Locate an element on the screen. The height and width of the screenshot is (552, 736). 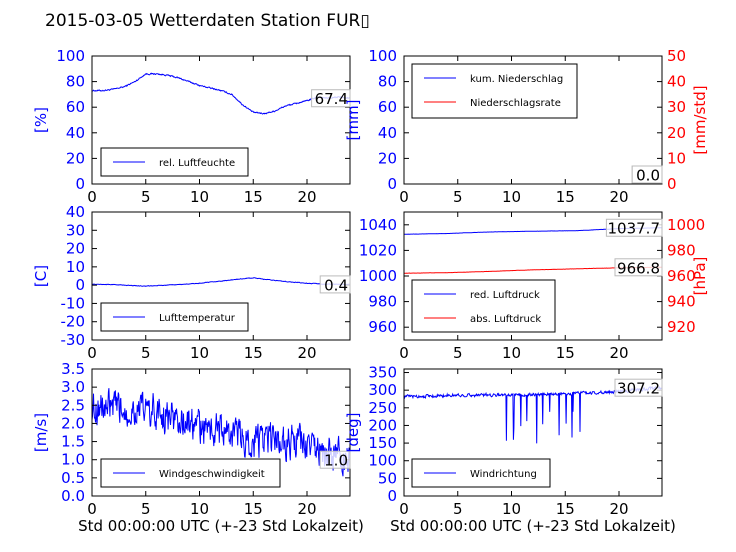
y-tick-label: 980 is located at coordinates (382, 302).